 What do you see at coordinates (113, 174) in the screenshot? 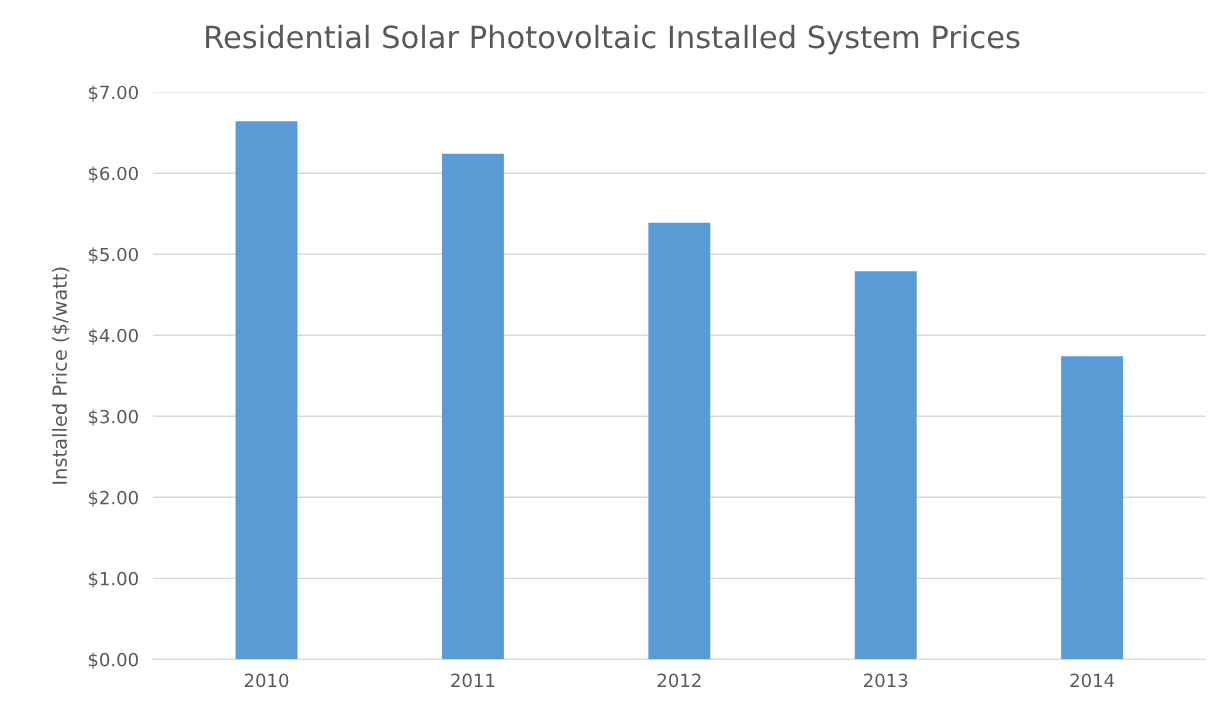
I see `y-tick-label: $6.00` at bounding box center [113, 174].